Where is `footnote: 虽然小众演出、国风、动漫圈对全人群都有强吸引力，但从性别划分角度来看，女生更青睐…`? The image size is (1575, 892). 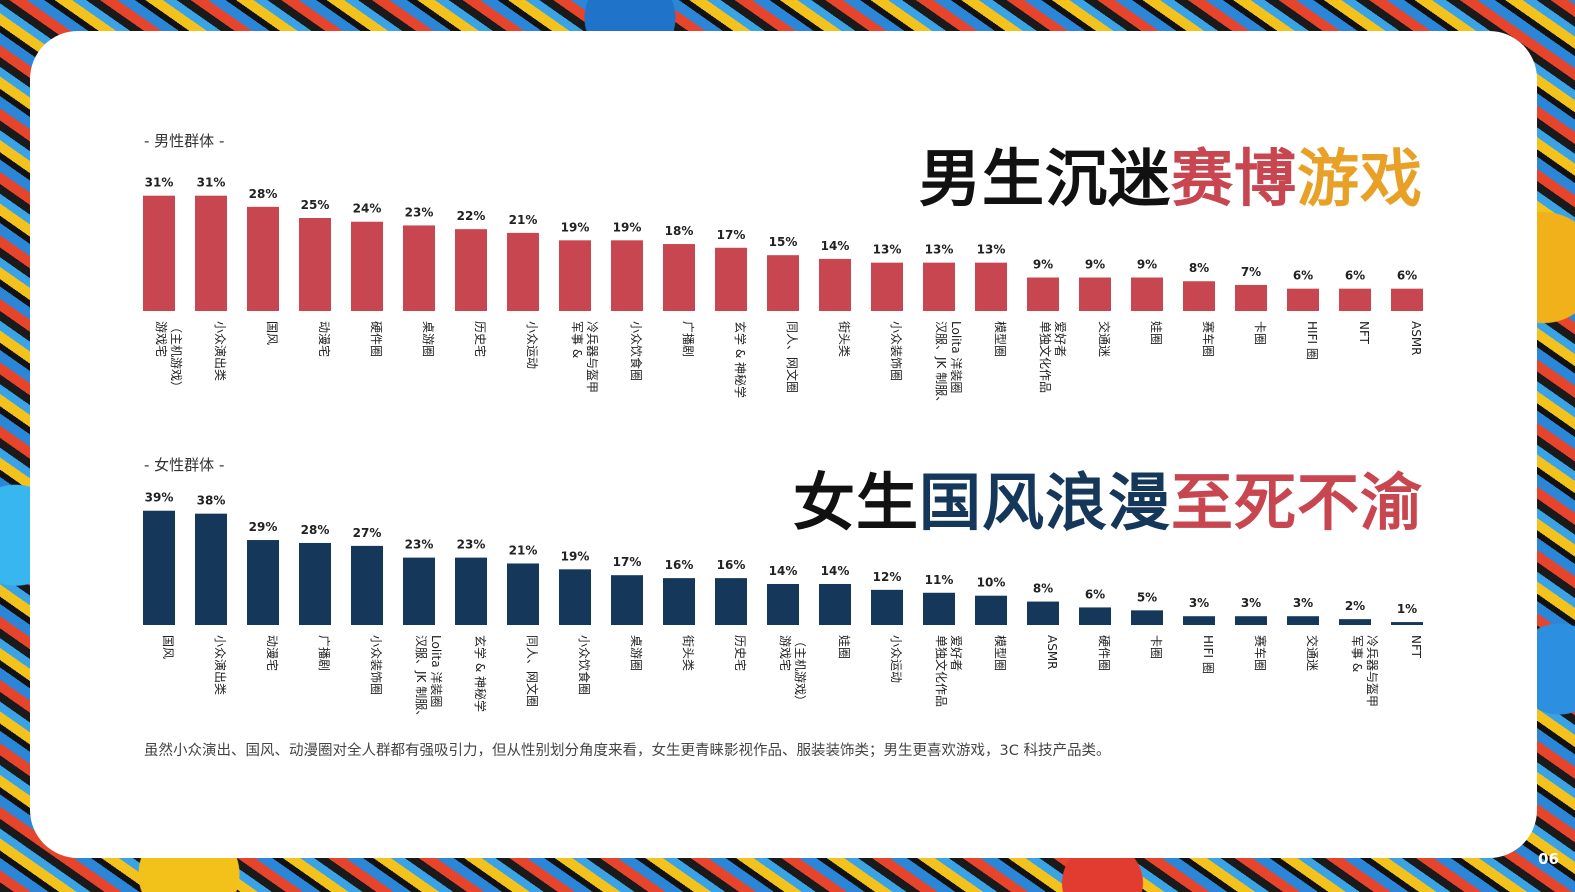 footnote: 虽然小众演出、国风、动漫圈对全人群都有强吸引力，但从性别划分角度来看，女生更青睐… is located at coordinates (627, 751).